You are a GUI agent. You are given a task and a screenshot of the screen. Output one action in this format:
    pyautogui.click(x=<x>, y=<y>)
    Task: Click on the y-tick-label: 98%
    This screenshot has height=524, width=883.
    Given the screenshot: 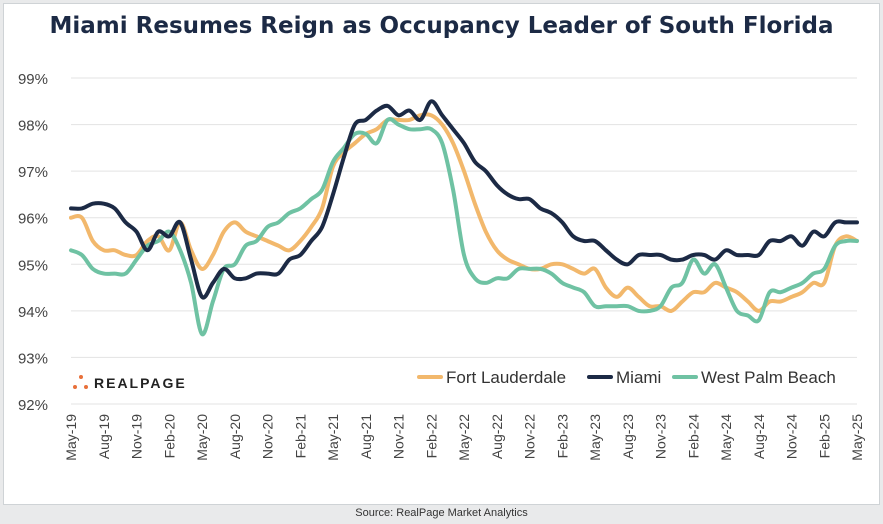 What is the action you would take?
    pyautogui.click(x=33, y=126)
    